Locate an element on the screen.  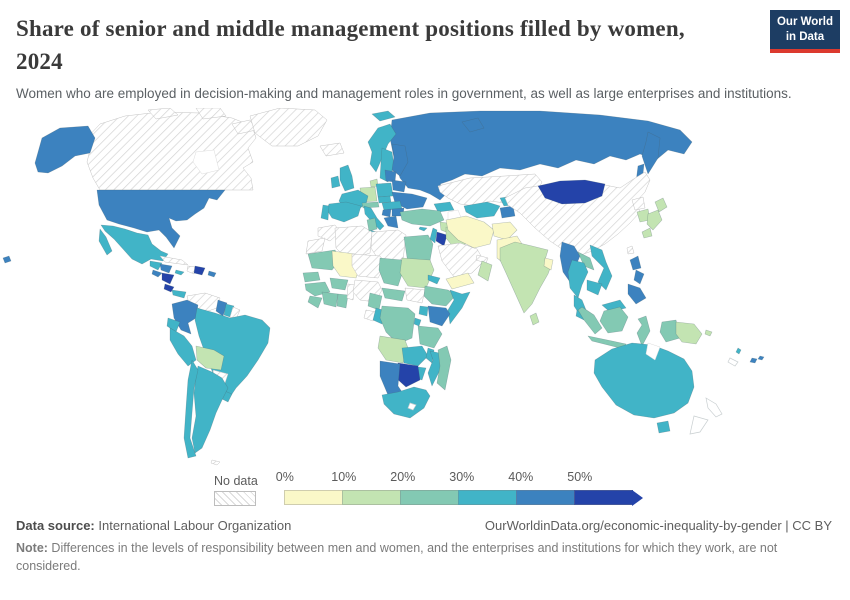
country-zambia is located at coordinates (415, 355).